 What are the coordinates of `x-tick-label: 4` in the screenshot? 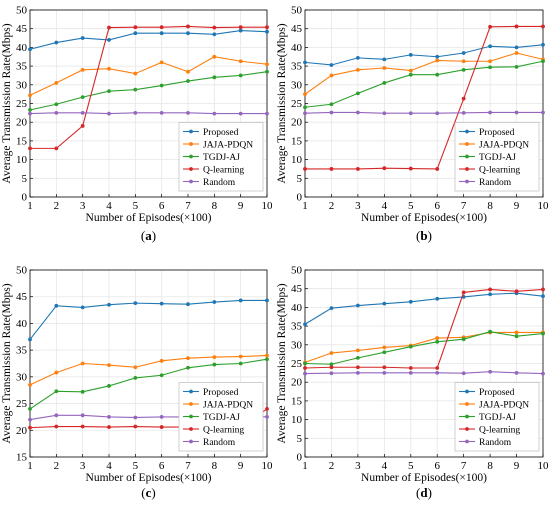 It's located at (109, 206).